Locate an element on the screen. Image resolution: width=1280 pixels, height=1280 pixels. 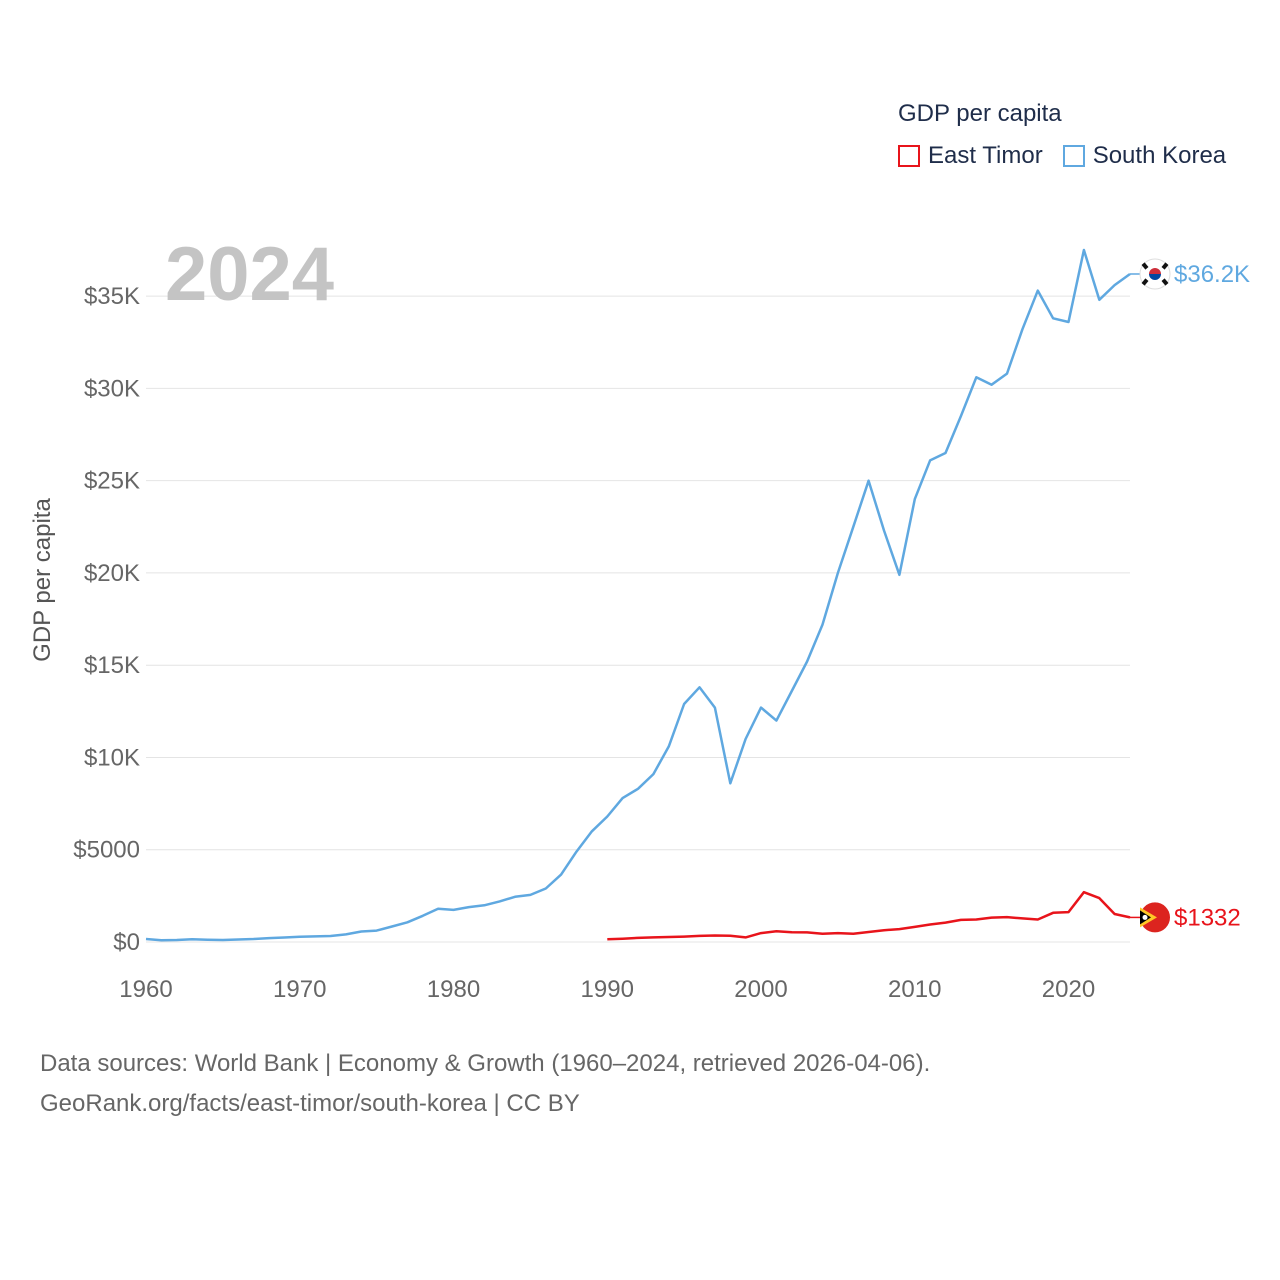
y-tick-label: $10K is located at coordinates (112, 757).